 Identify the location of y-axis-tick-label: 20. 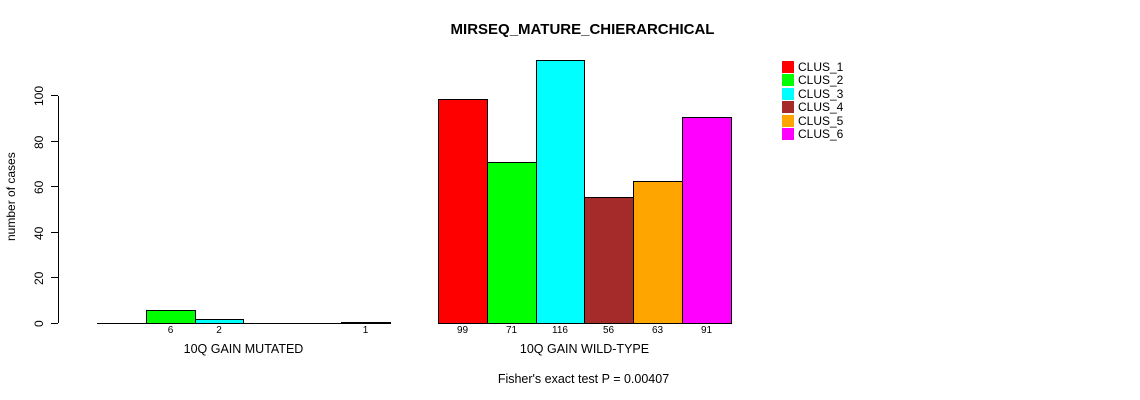
(39, 278).